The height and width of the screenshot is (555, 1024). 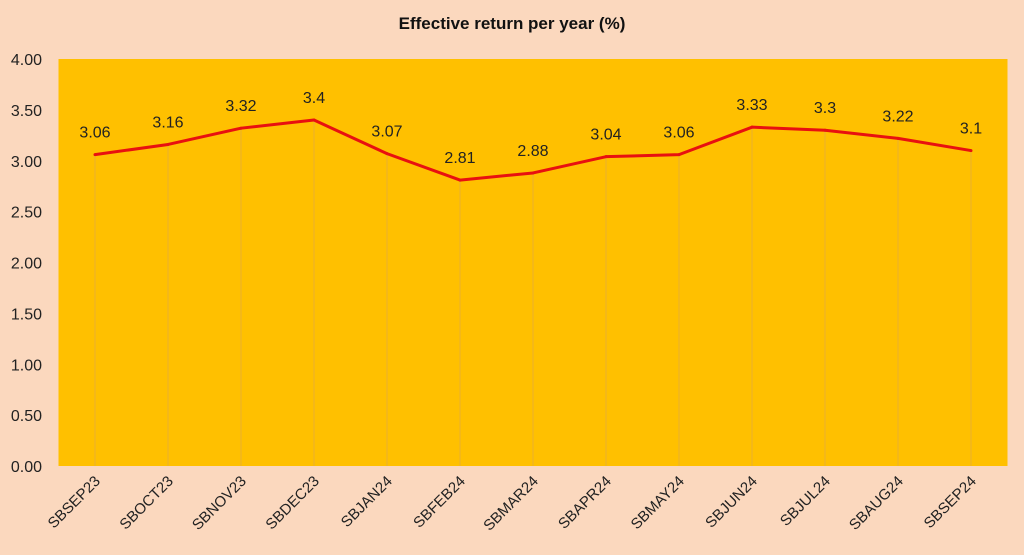 I want to click on x-tick-label: SBSEP23, so click(x=74, y=502).